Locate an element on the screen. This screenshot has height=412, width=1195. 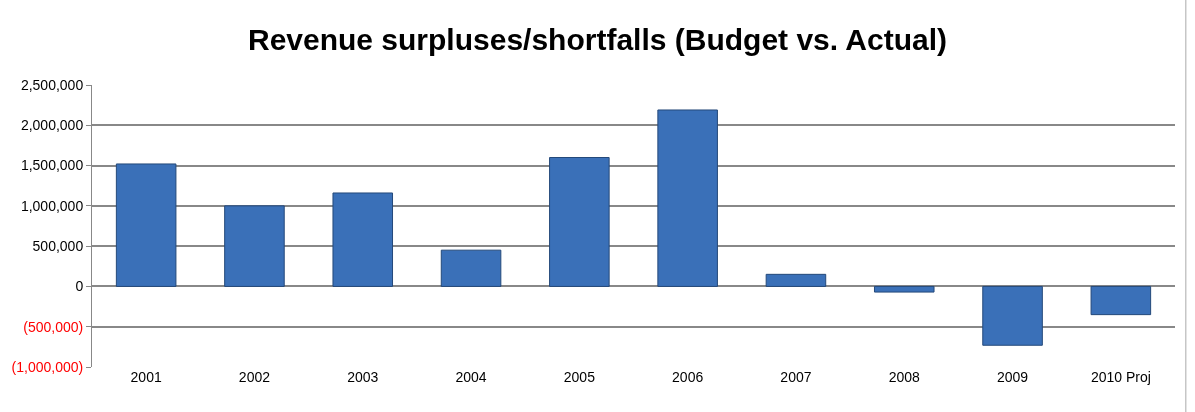
x-tick-label: 2003 is located at coordinates (363, 377).